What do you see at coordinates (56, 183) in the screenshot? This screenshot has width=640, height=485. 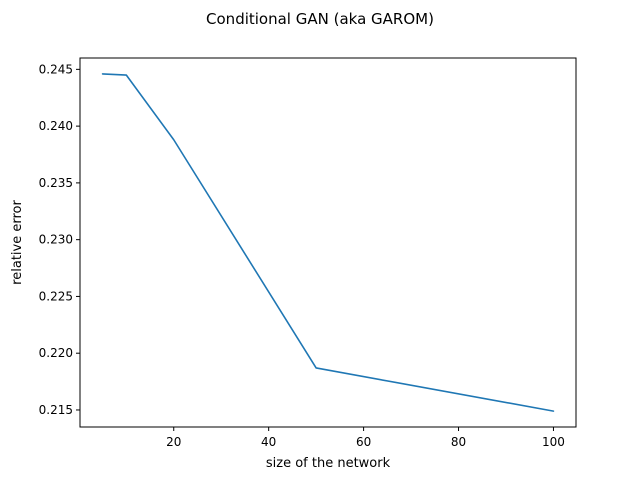 I see `y-tick-label: 0.235` at bounding box center [56, 183].